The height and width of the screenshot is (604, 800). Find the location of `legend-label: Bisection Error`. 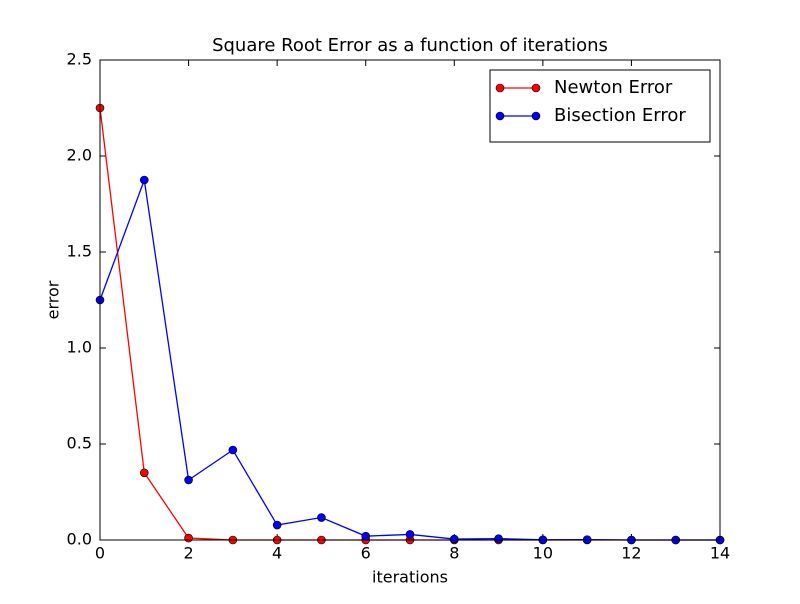

legend-label: Bisection Error is located at coordinates (620, 115).